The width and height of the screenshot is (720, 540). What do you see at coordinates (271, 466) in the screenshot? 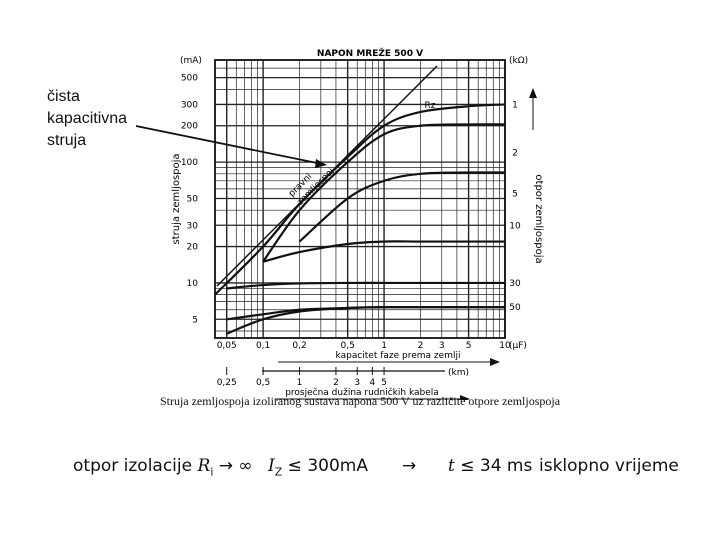
I see `formula-var-i: I` at bounding box center [271, 466].